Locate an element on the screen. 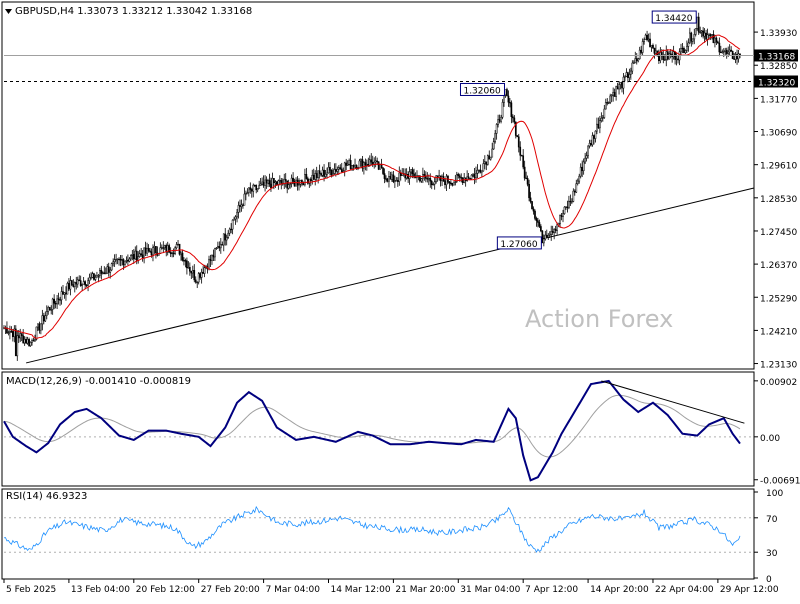  time-axis-label: 5 Feb 2025 is located at coordinates (31, 590).